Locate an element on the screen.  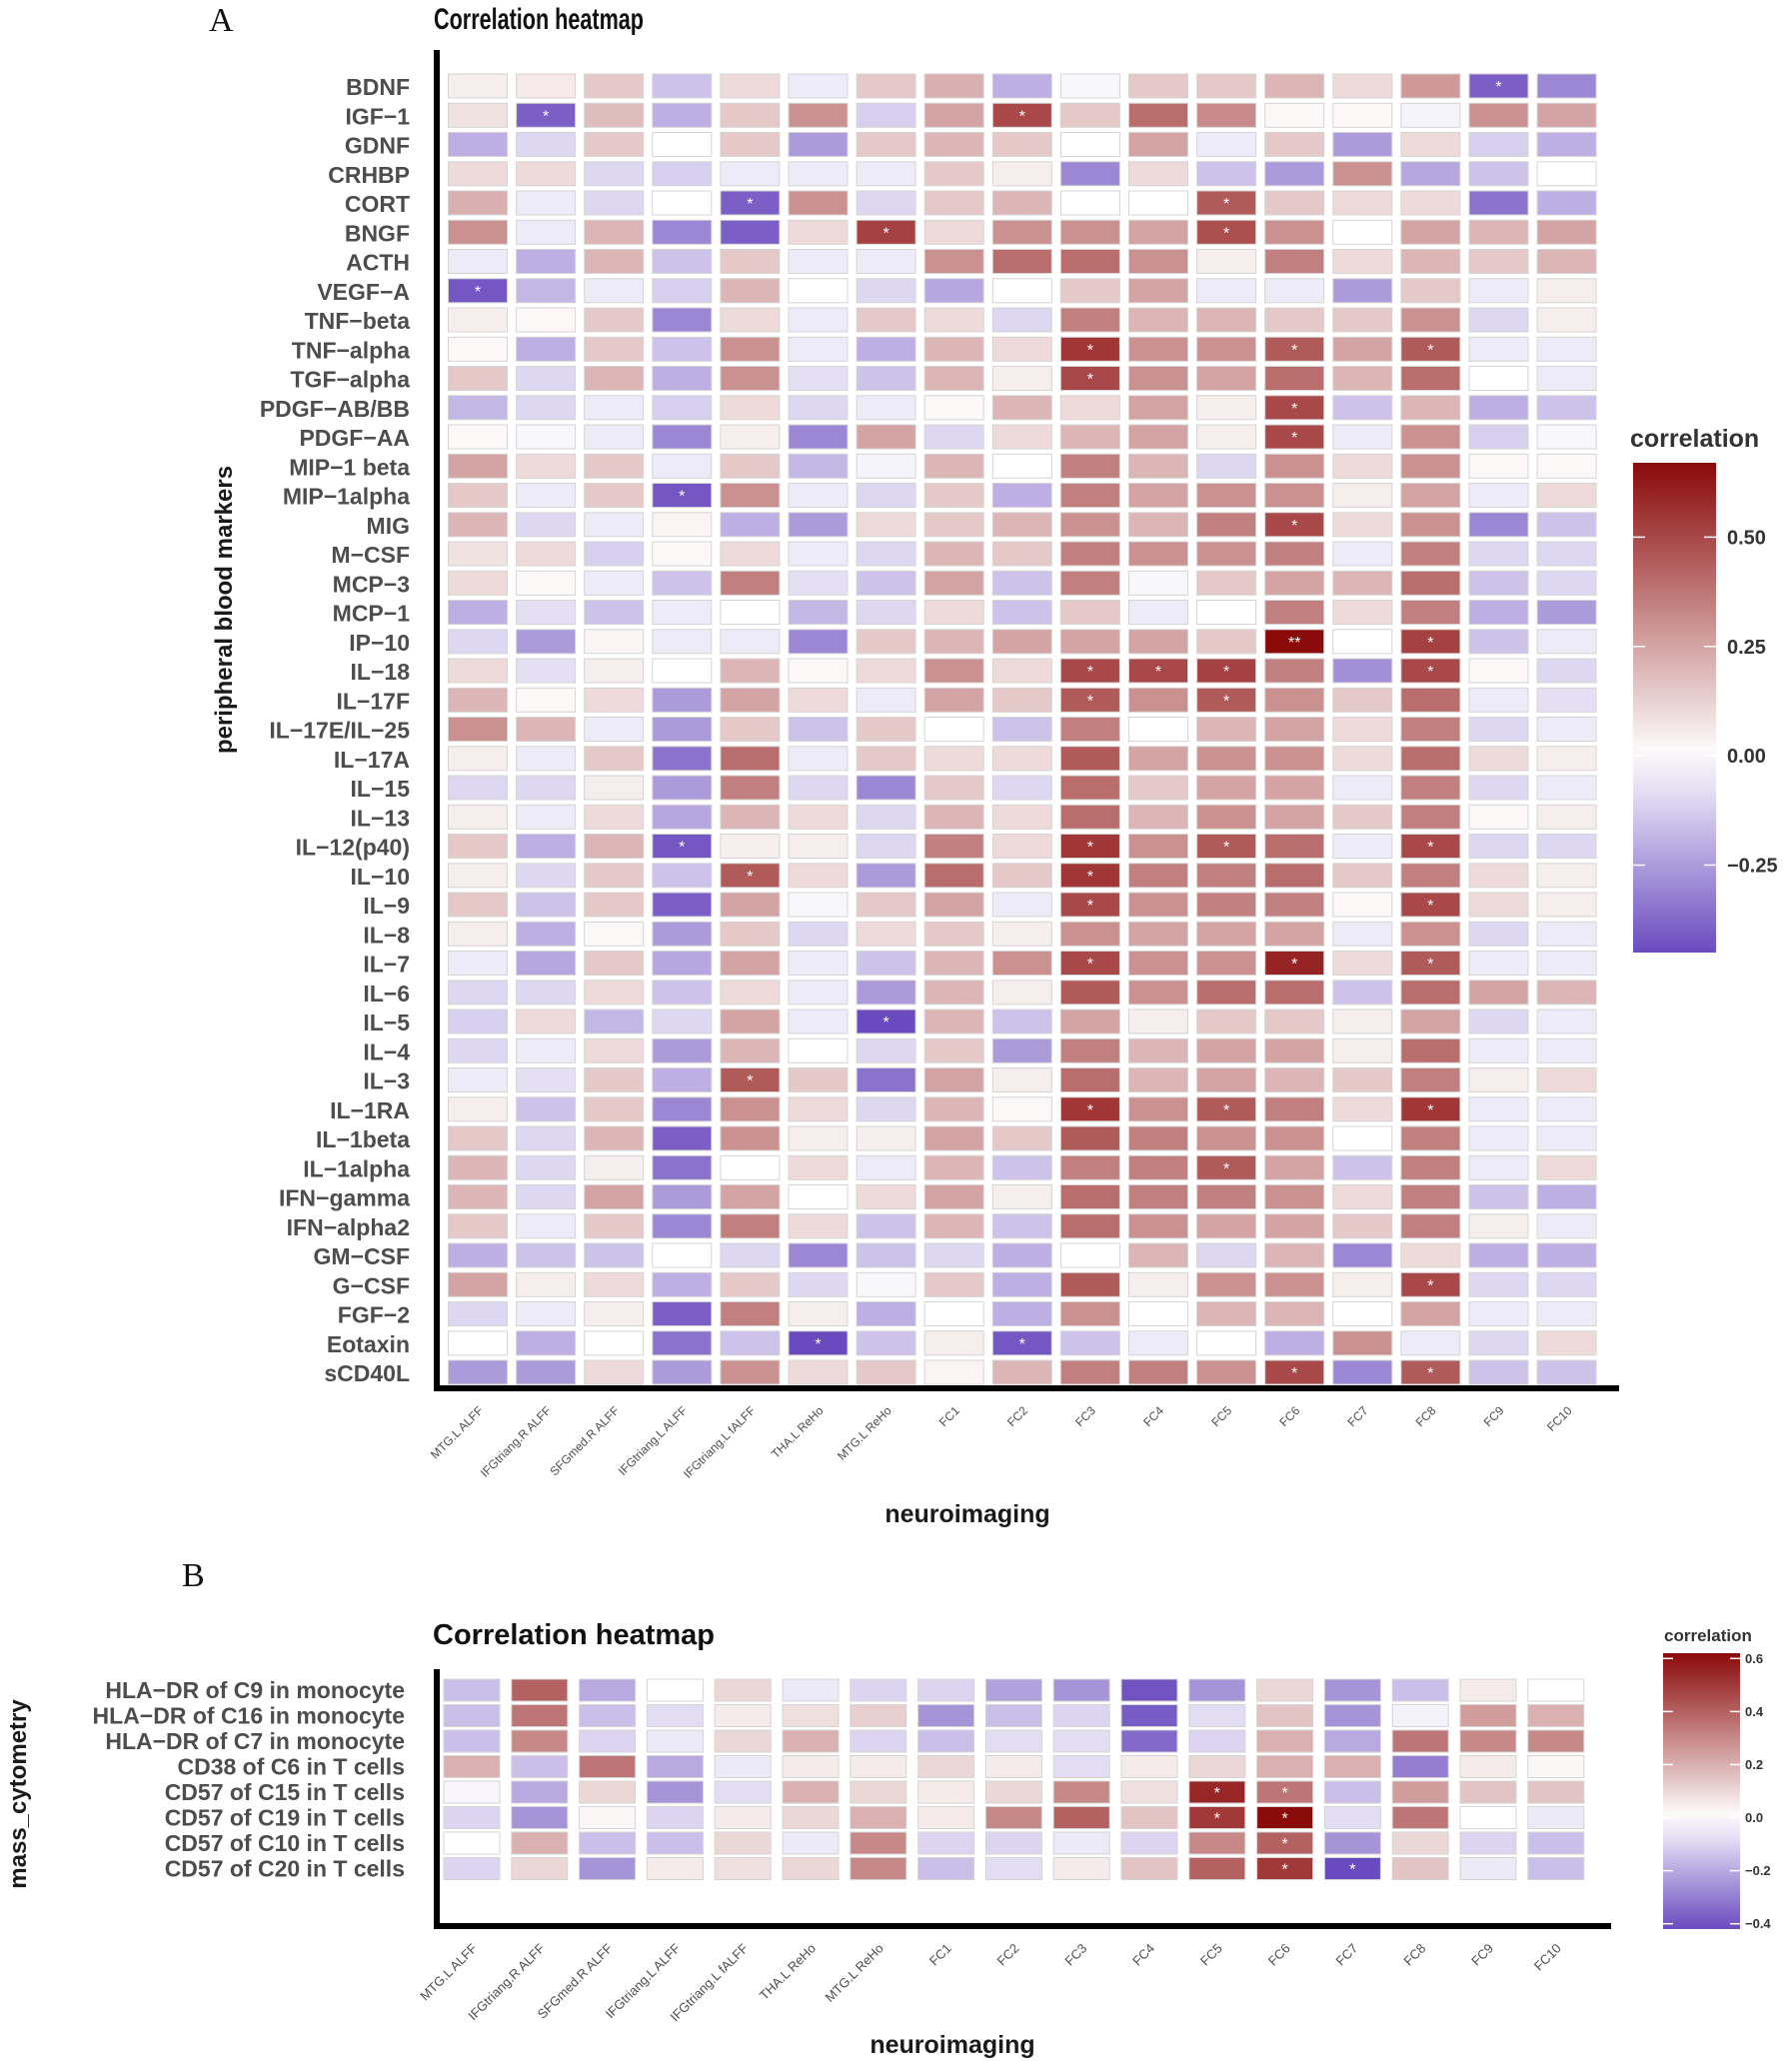
row-label: IL−18 is located at coordinates (381, 672).